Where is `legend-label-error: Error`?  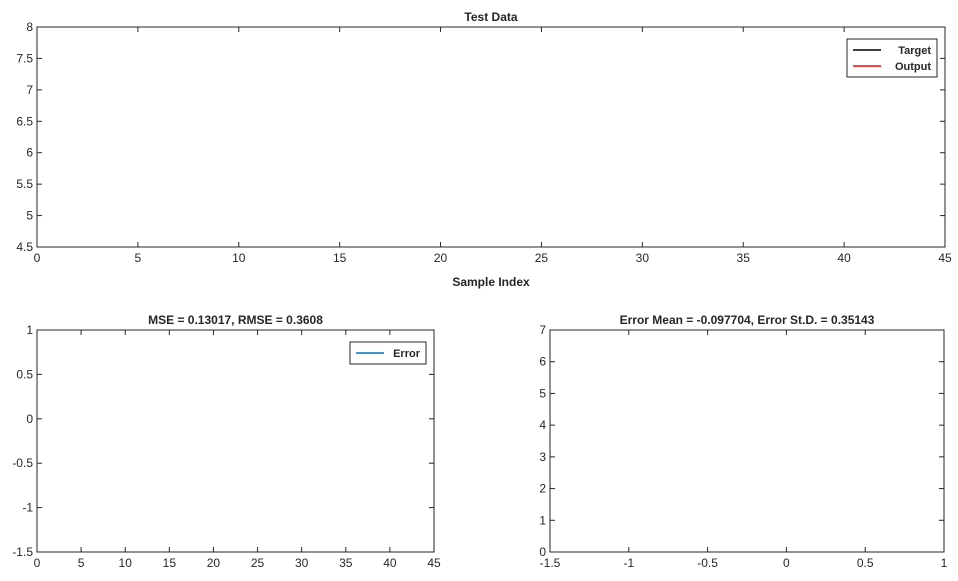
legend-label-error: Error is located at coordinates (407, 354).